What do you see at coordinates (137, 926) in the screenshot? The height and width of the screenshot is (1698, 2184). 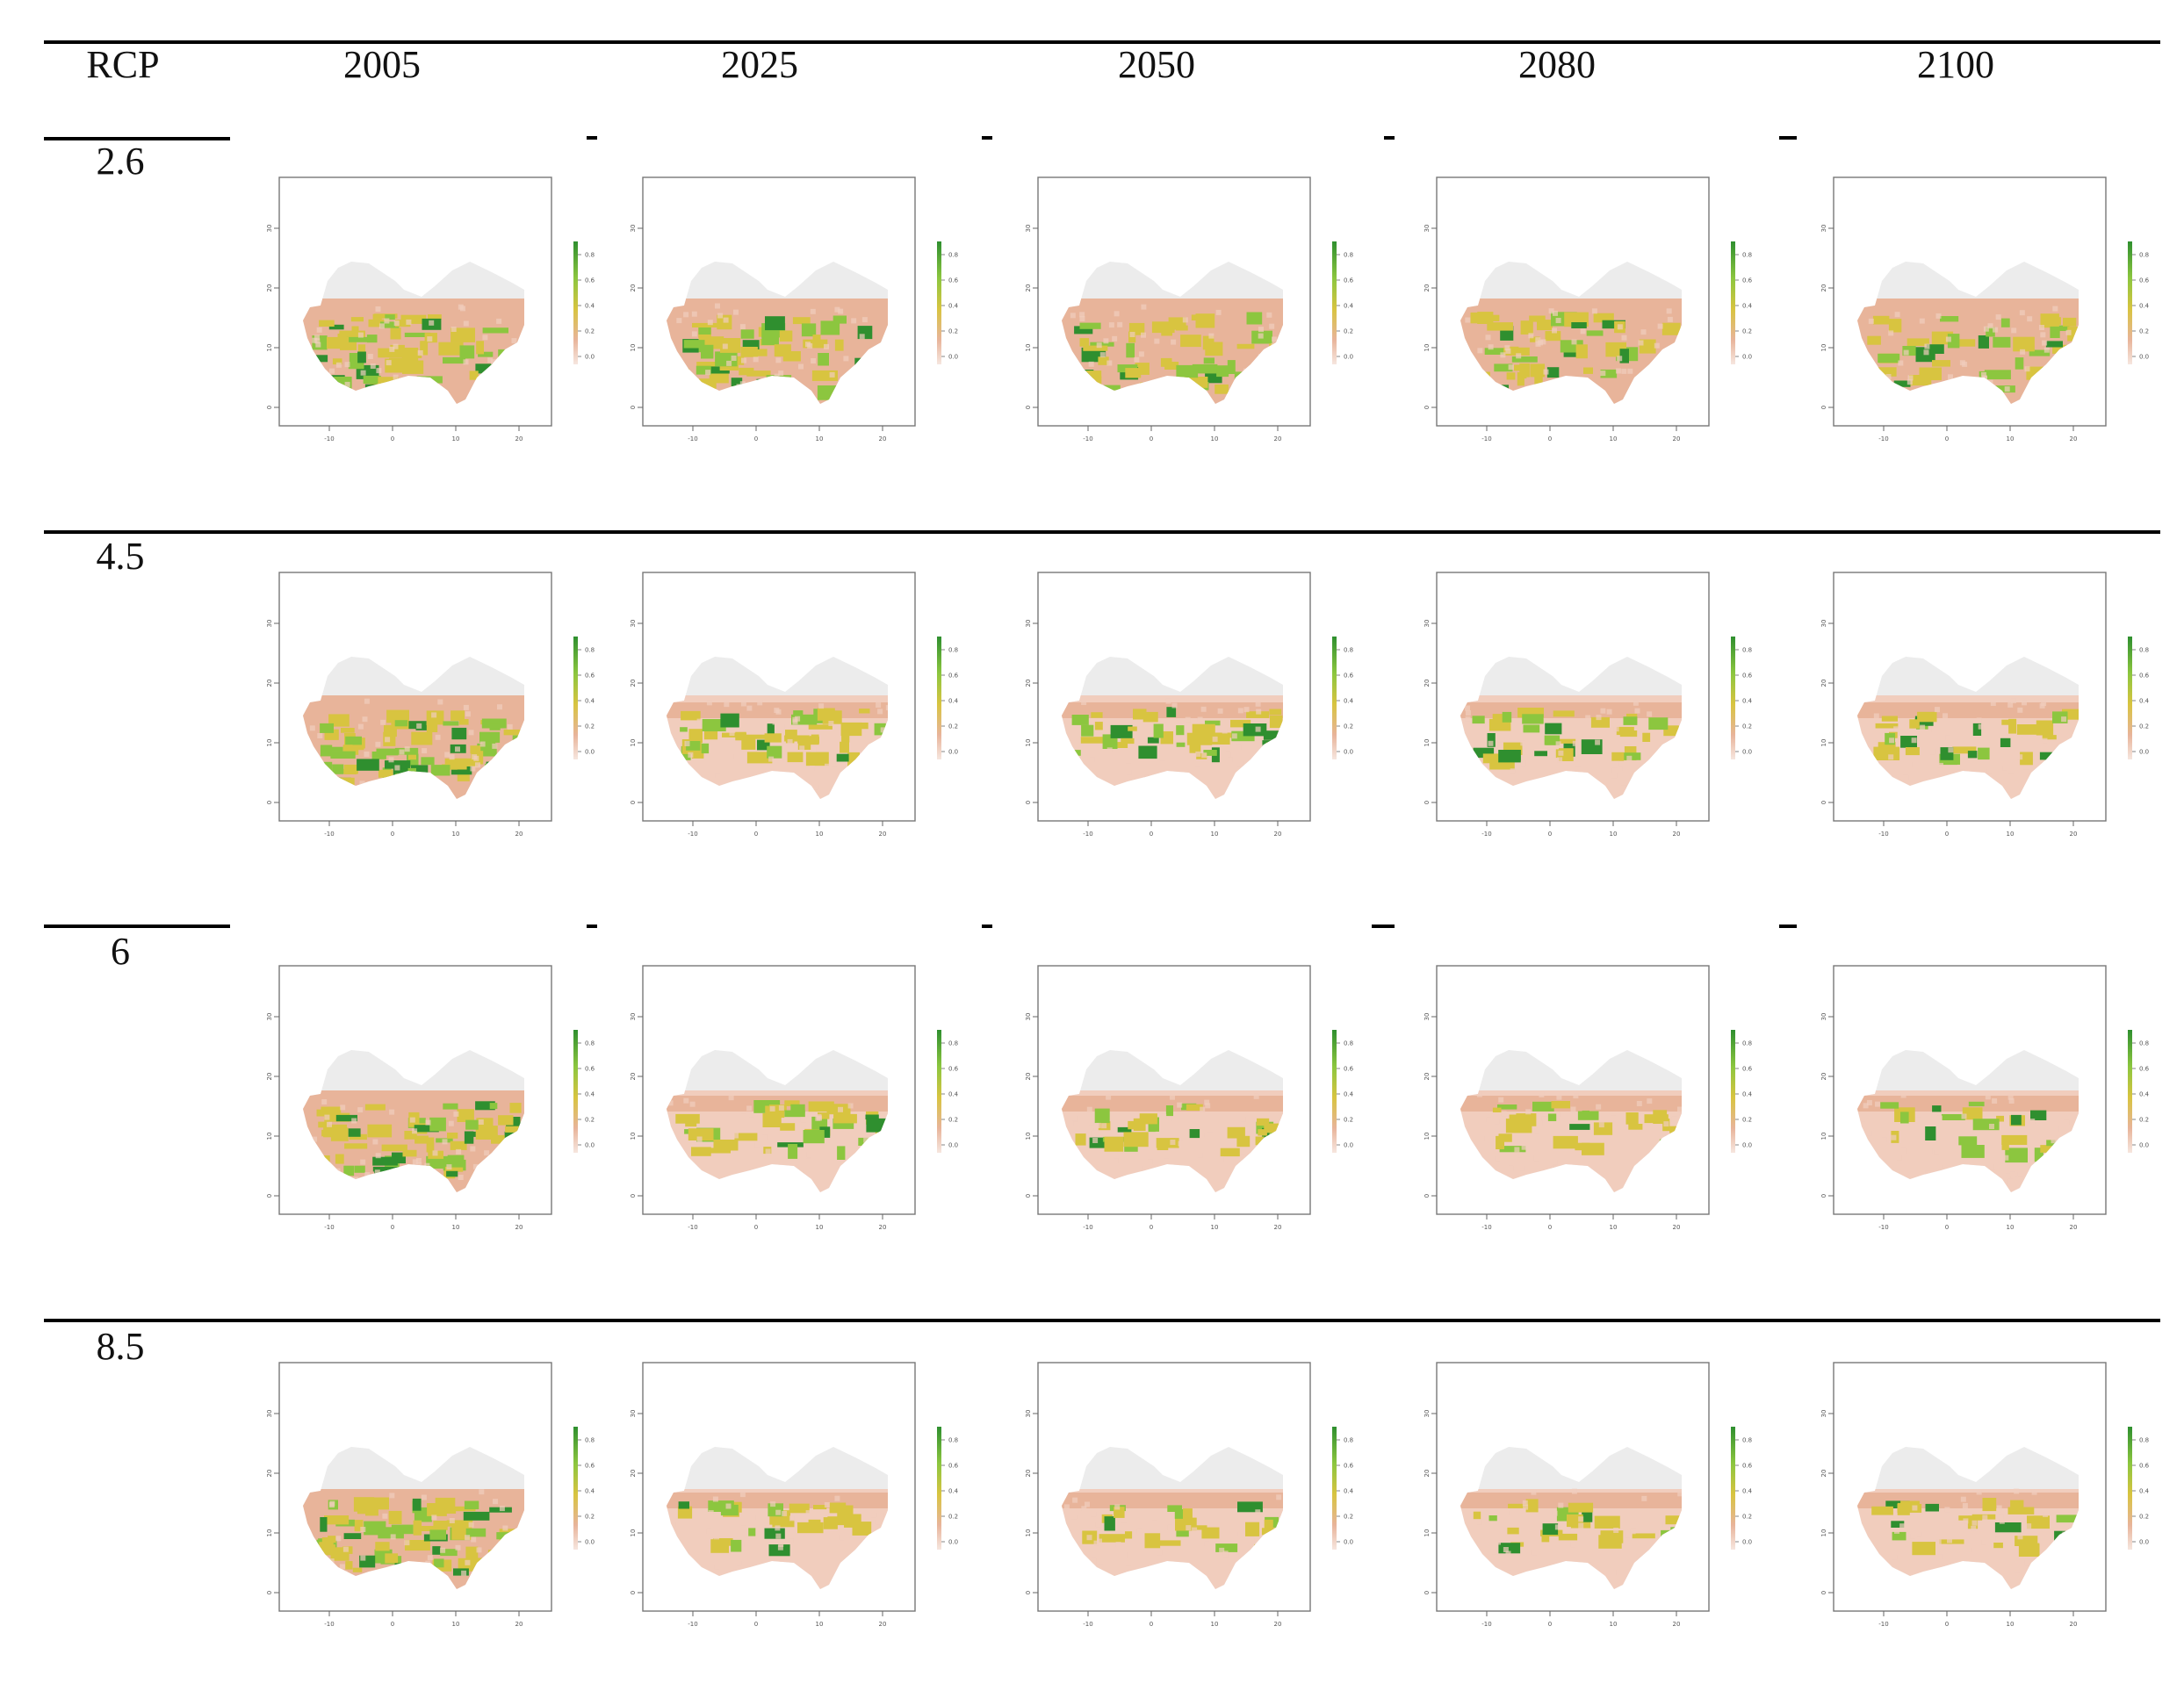 I see `row-rule-rcp6` at bounding box center [137, 926].